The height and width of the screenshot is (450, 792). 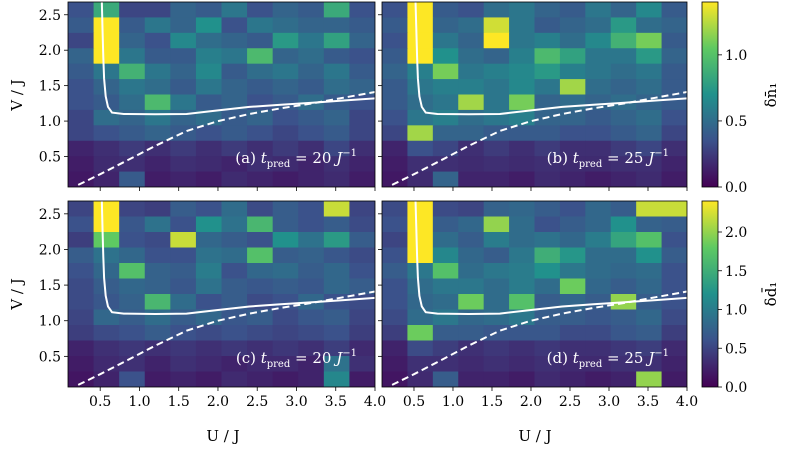 I want to click on x-tick-label: 1.5, so click(x=179, y=402).